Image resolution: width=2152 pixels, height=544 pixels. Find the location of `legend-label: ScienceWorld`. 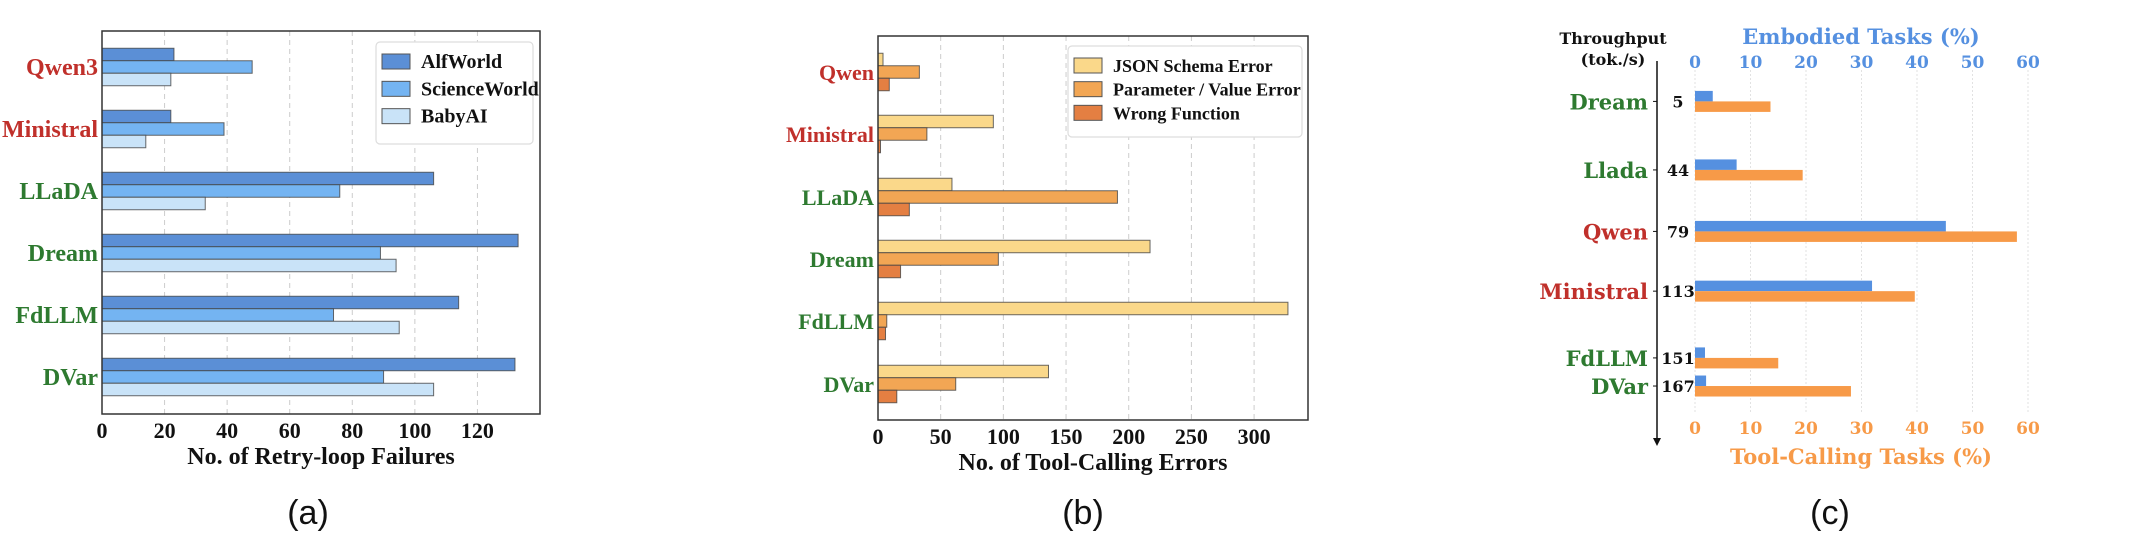

legend-label: ScienceWorld is located at coordinates (480, 89).